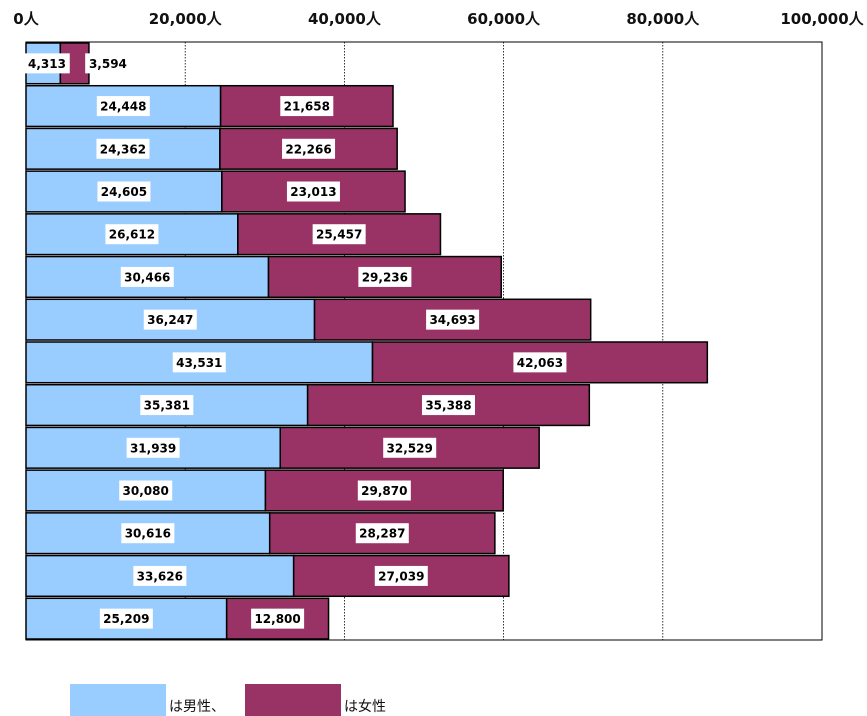  I want to click on data-label-female: 21,658, so click(307, 107).